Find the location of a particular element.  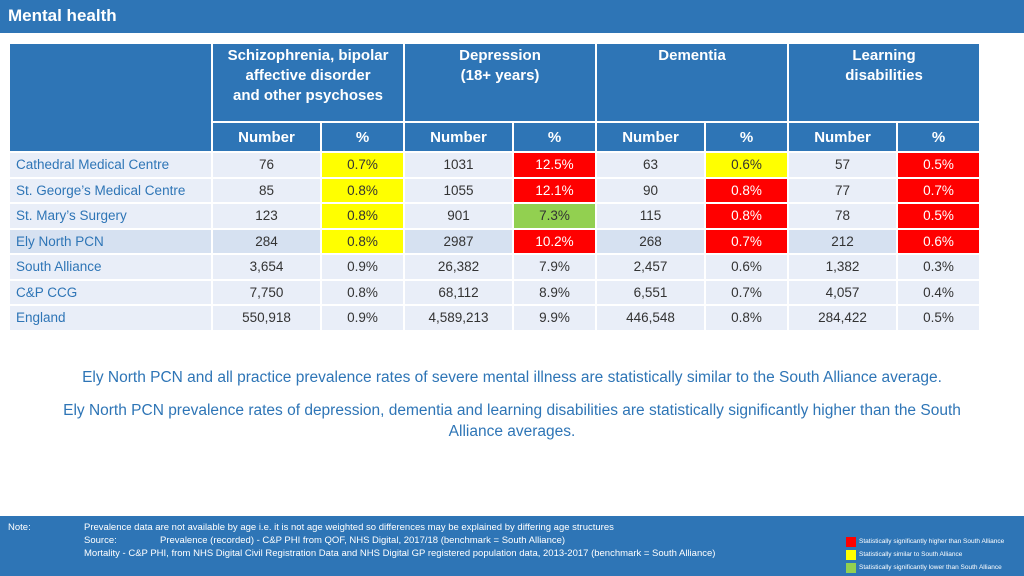

cell-number: 85 is located at coordinates (267, 189).